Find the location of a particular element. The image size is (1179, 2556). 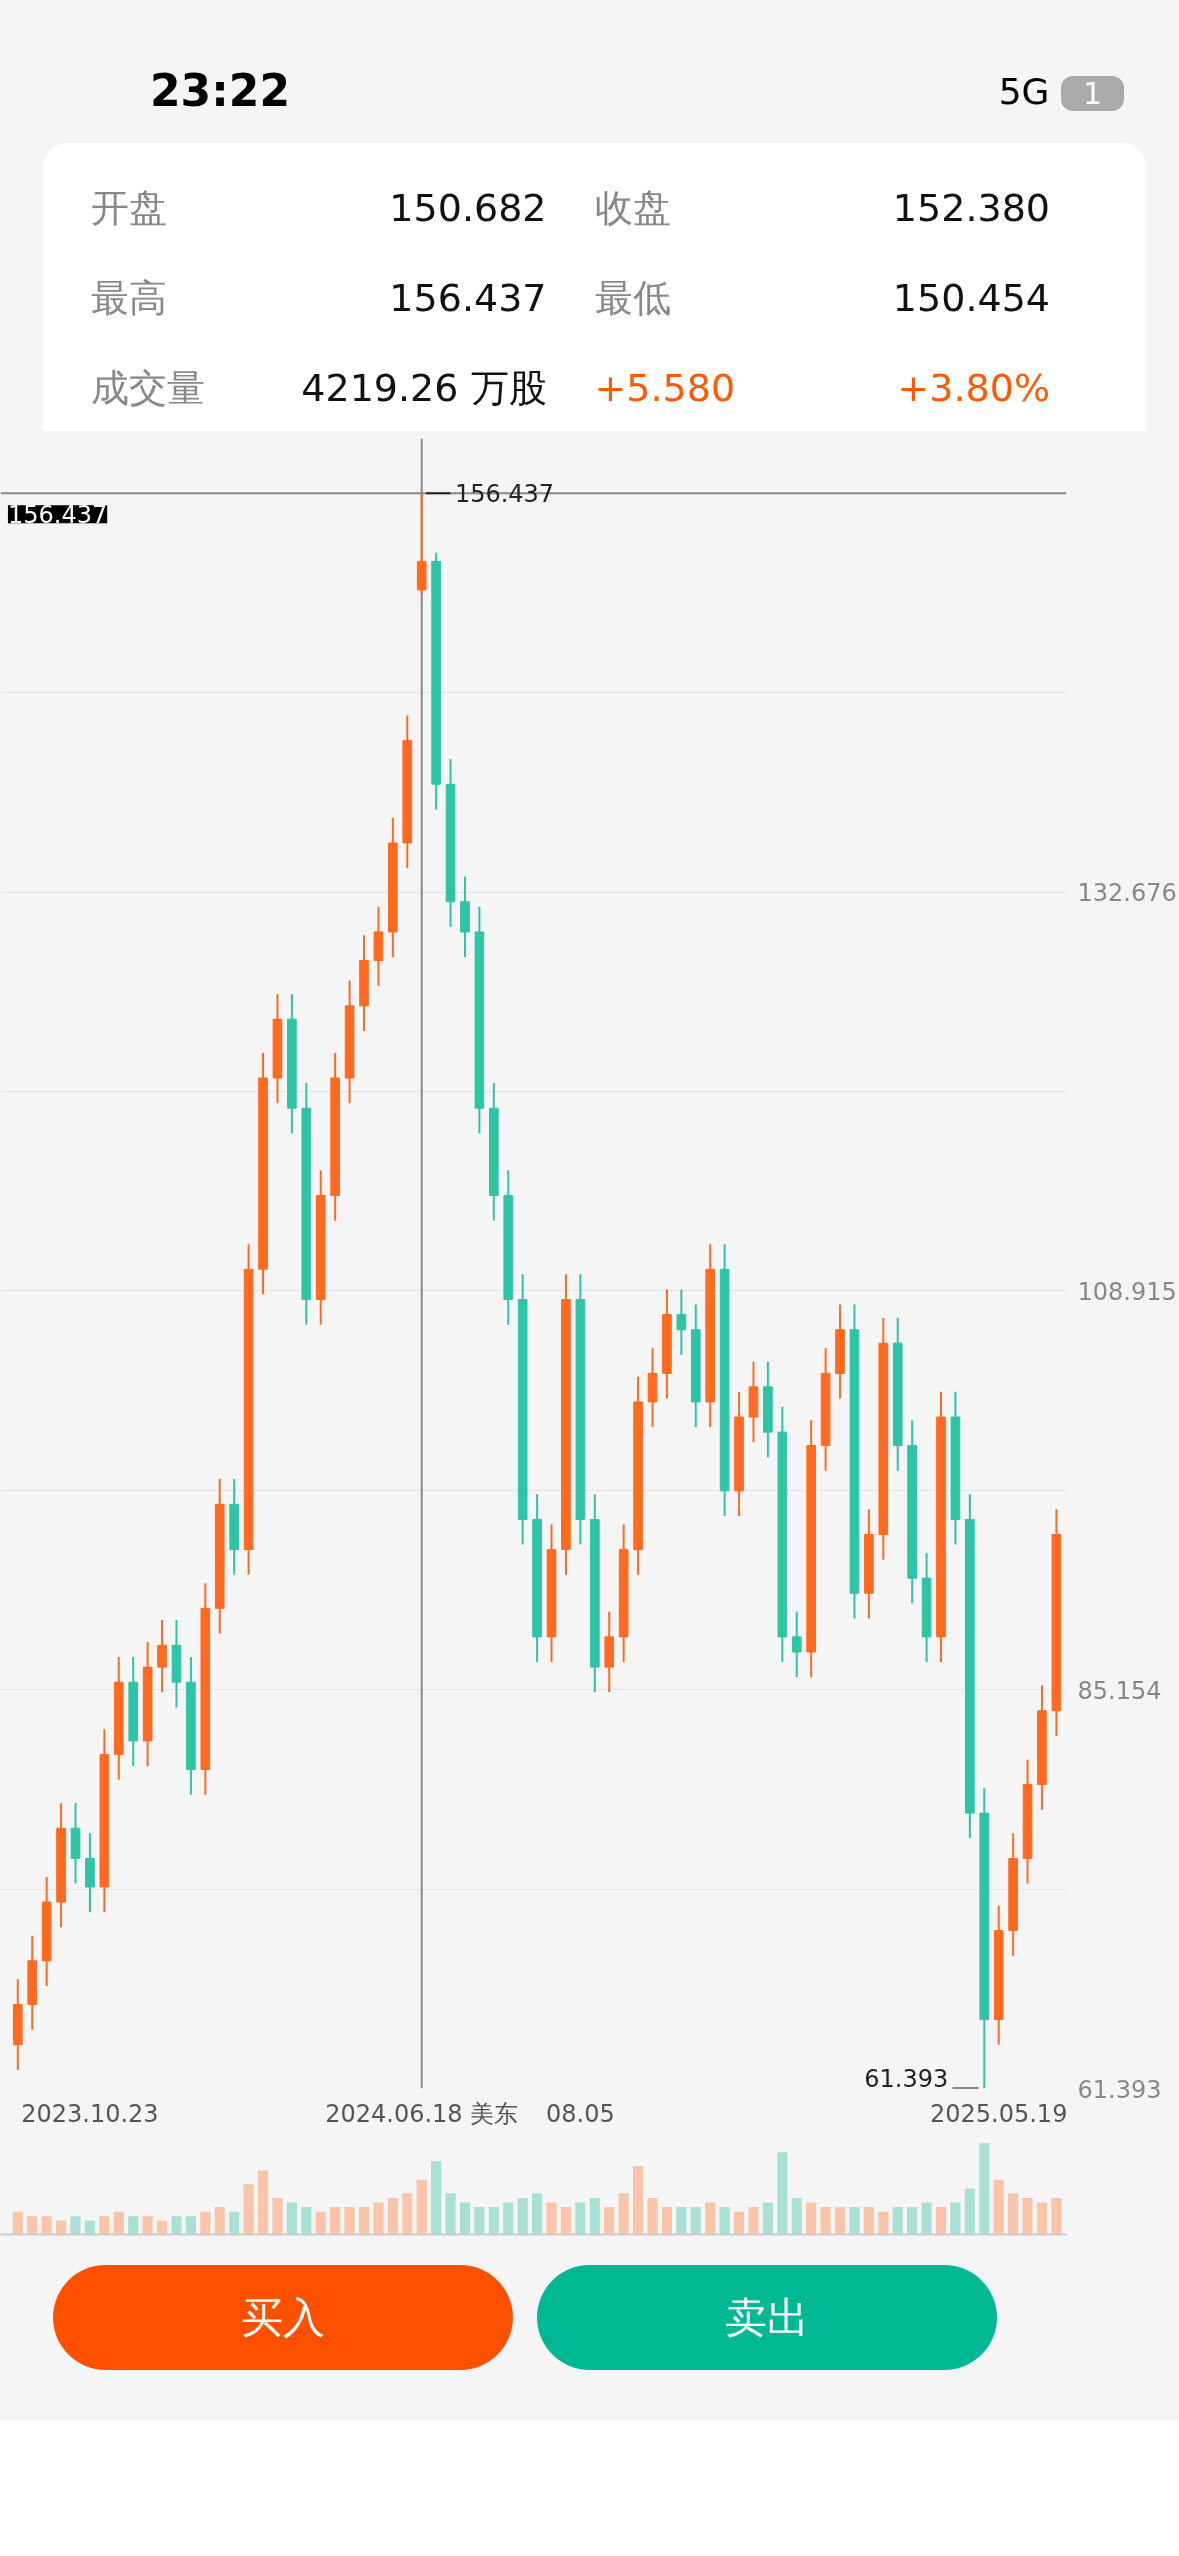

x-tick-label: 08.05 is located at coordinates (580, 2113).